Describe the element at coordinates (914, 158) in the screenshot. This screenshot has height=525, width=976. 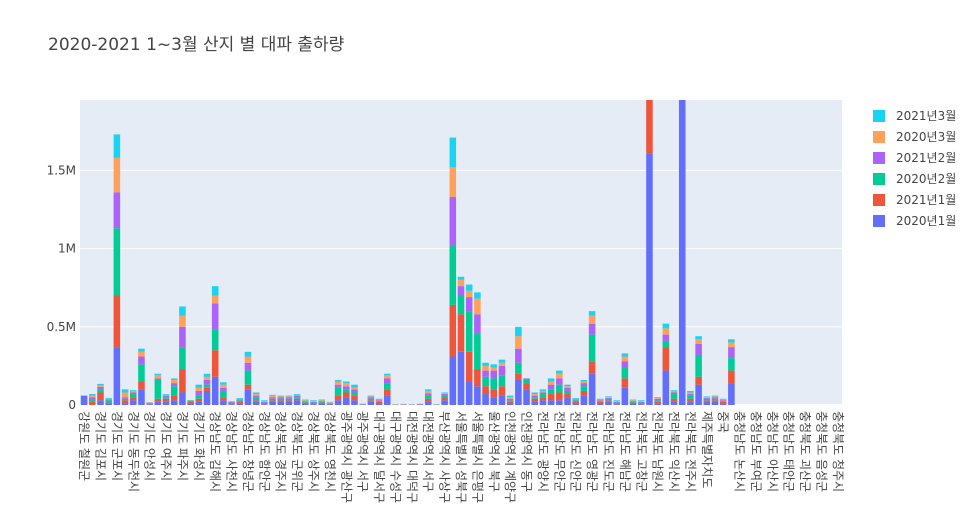
I see `legend-item: 2021년2월` at that location.